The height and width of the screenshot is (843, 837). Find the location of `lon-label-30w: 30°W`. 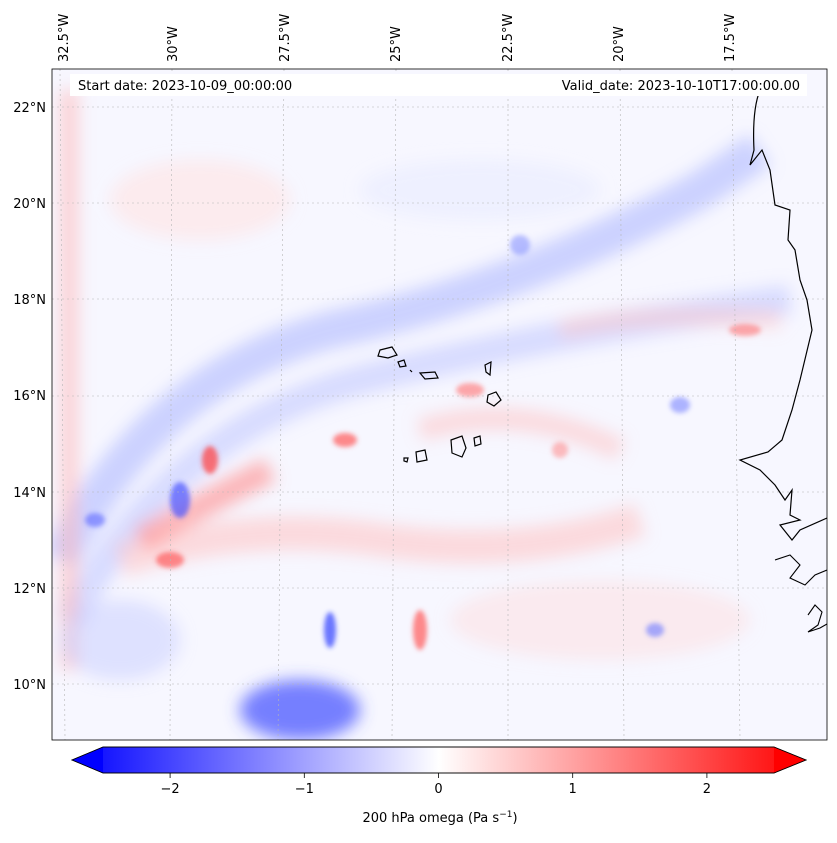

lon-label-30w: 30°W is located at coordinates (173, 44).